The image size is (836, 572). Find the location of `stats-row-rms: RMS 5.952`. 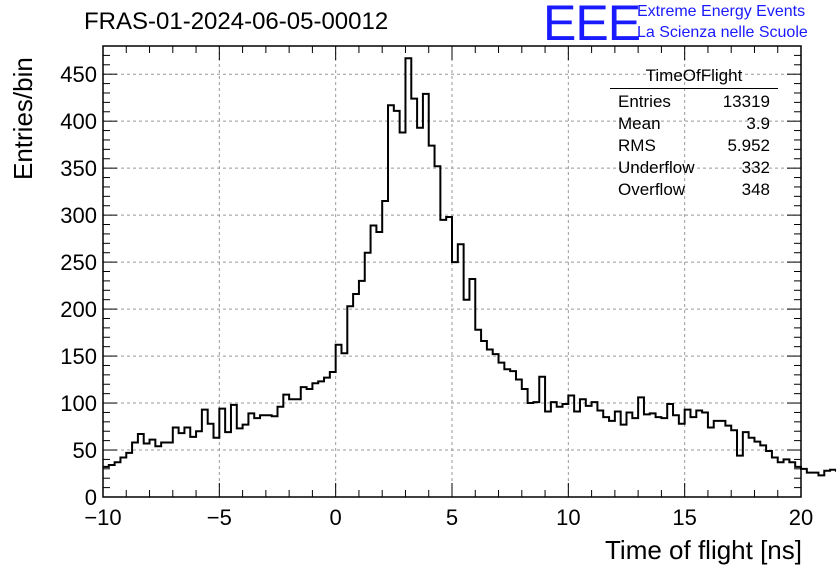

stats-row-rms: RMS 5.952 is located at coordinates (694, 146).